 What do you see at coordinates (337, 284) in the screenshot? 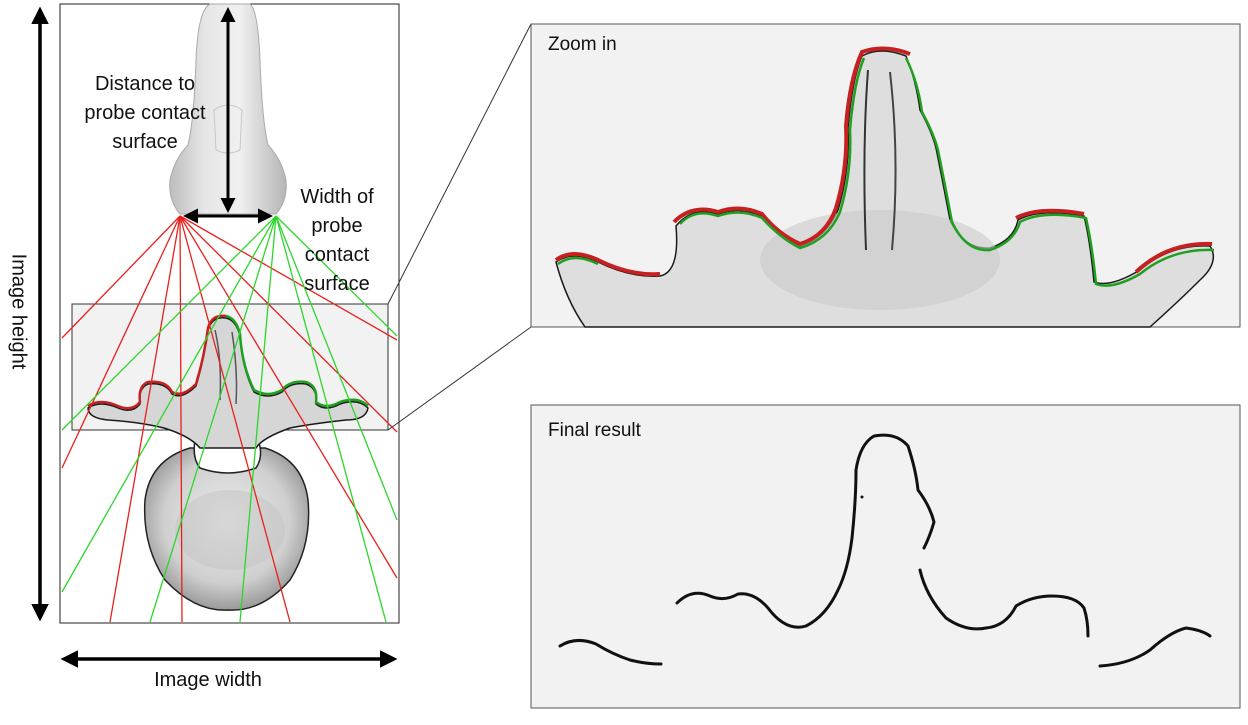
I see `width-label-line4: surface` at bounding box center [337, 284].